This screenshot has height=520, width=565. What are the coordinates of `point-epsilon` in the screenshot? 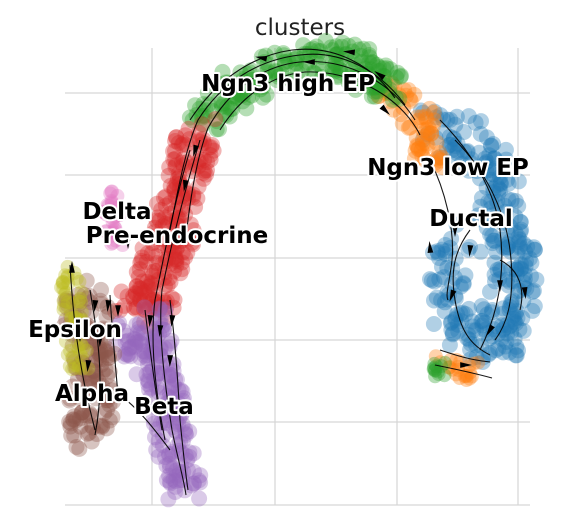 It's located at (70, 351).